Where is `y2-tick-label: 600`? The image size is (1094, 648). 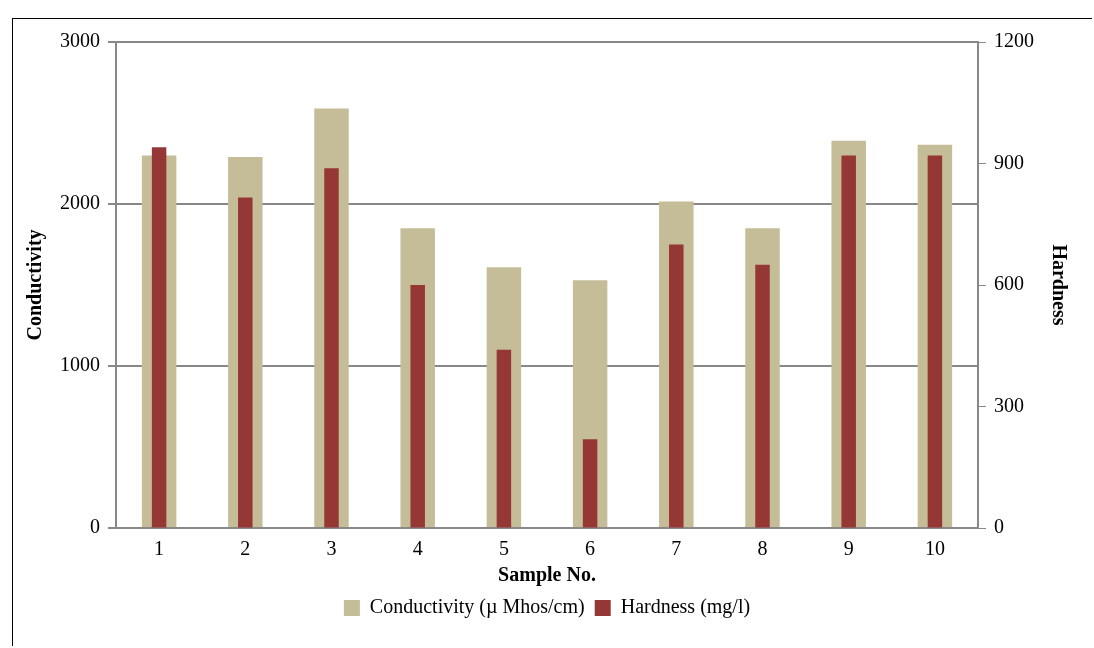
y2-tick-label: 600 is located at coordinates (1009, 283).